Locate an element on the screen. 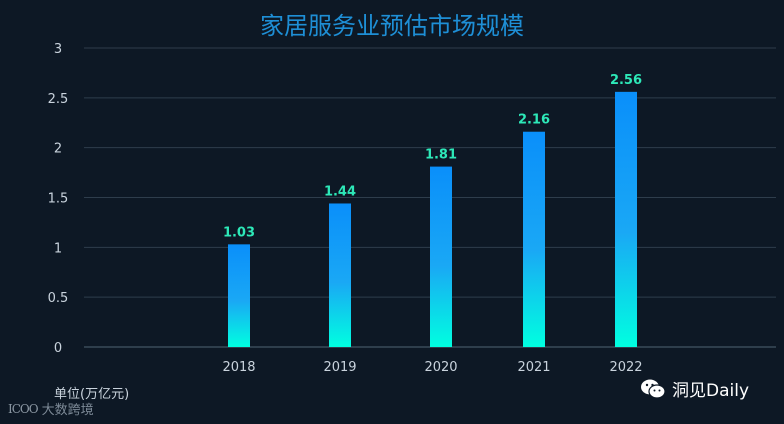  icoo-logo-icon: ICOO is located at coordinates (23, 408).